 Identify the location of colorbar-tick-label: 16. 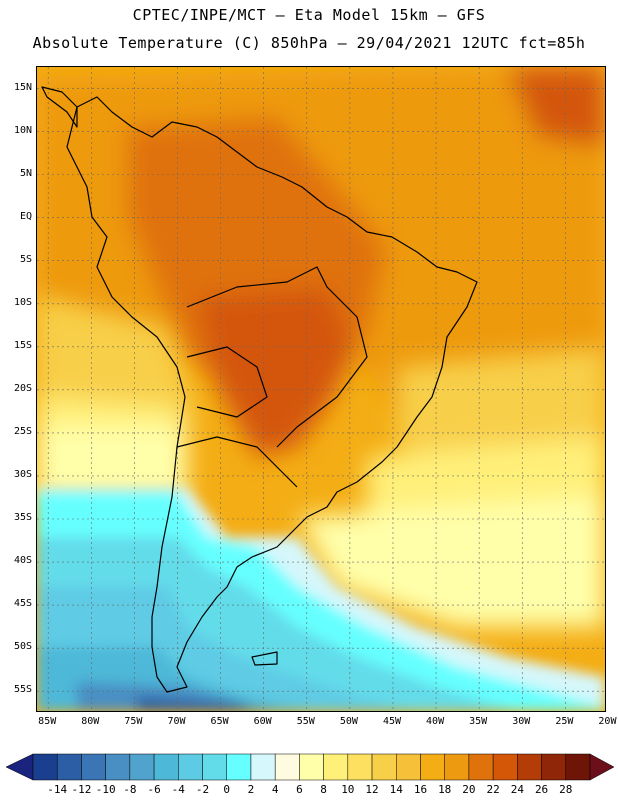
(420, 789).